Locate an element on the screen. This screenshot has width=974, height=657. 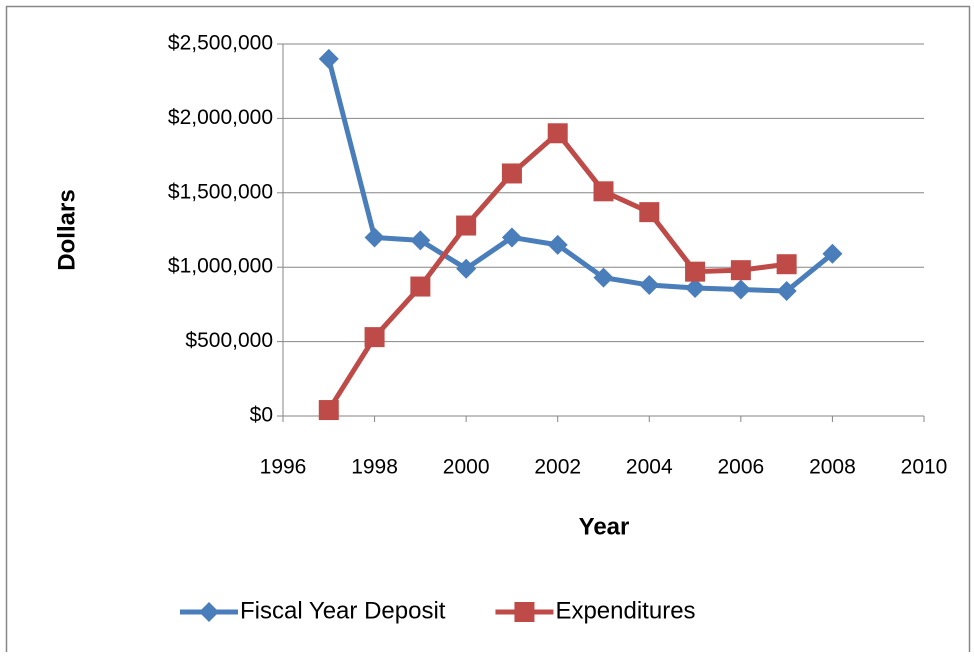
y-tick-label: $1,500,000 is located at coordinates (220, 191).